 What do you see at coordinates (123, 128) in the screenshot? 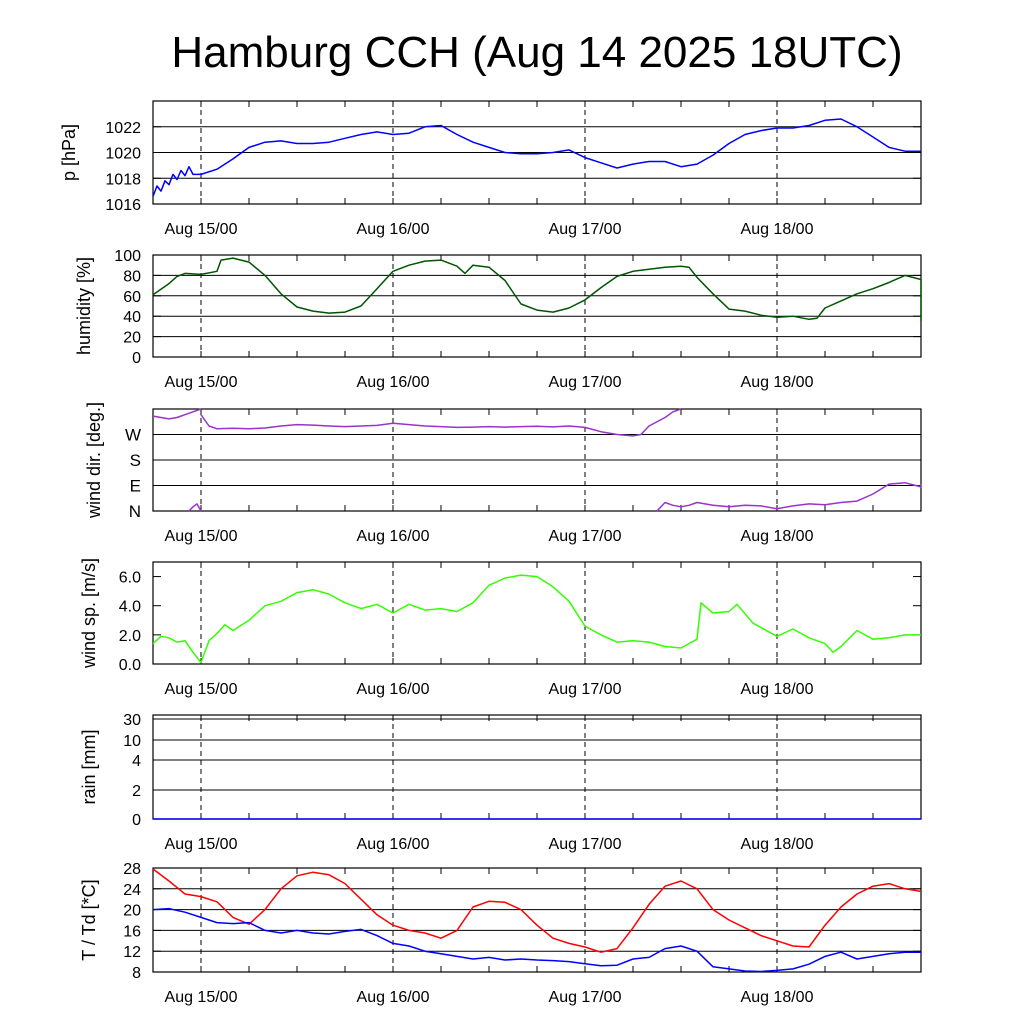
I see `y-tick-label: 1022` at bounding box center [123, 128].